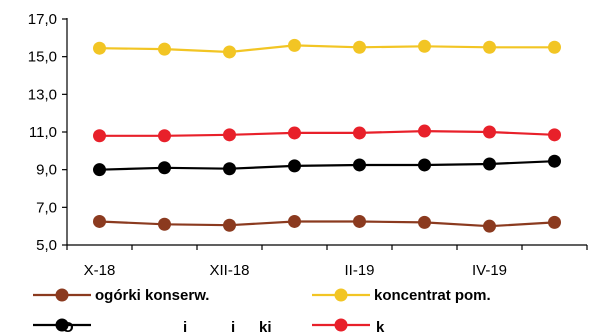  I want to click on legend-label: koncentrat pom., so click(432, 295).